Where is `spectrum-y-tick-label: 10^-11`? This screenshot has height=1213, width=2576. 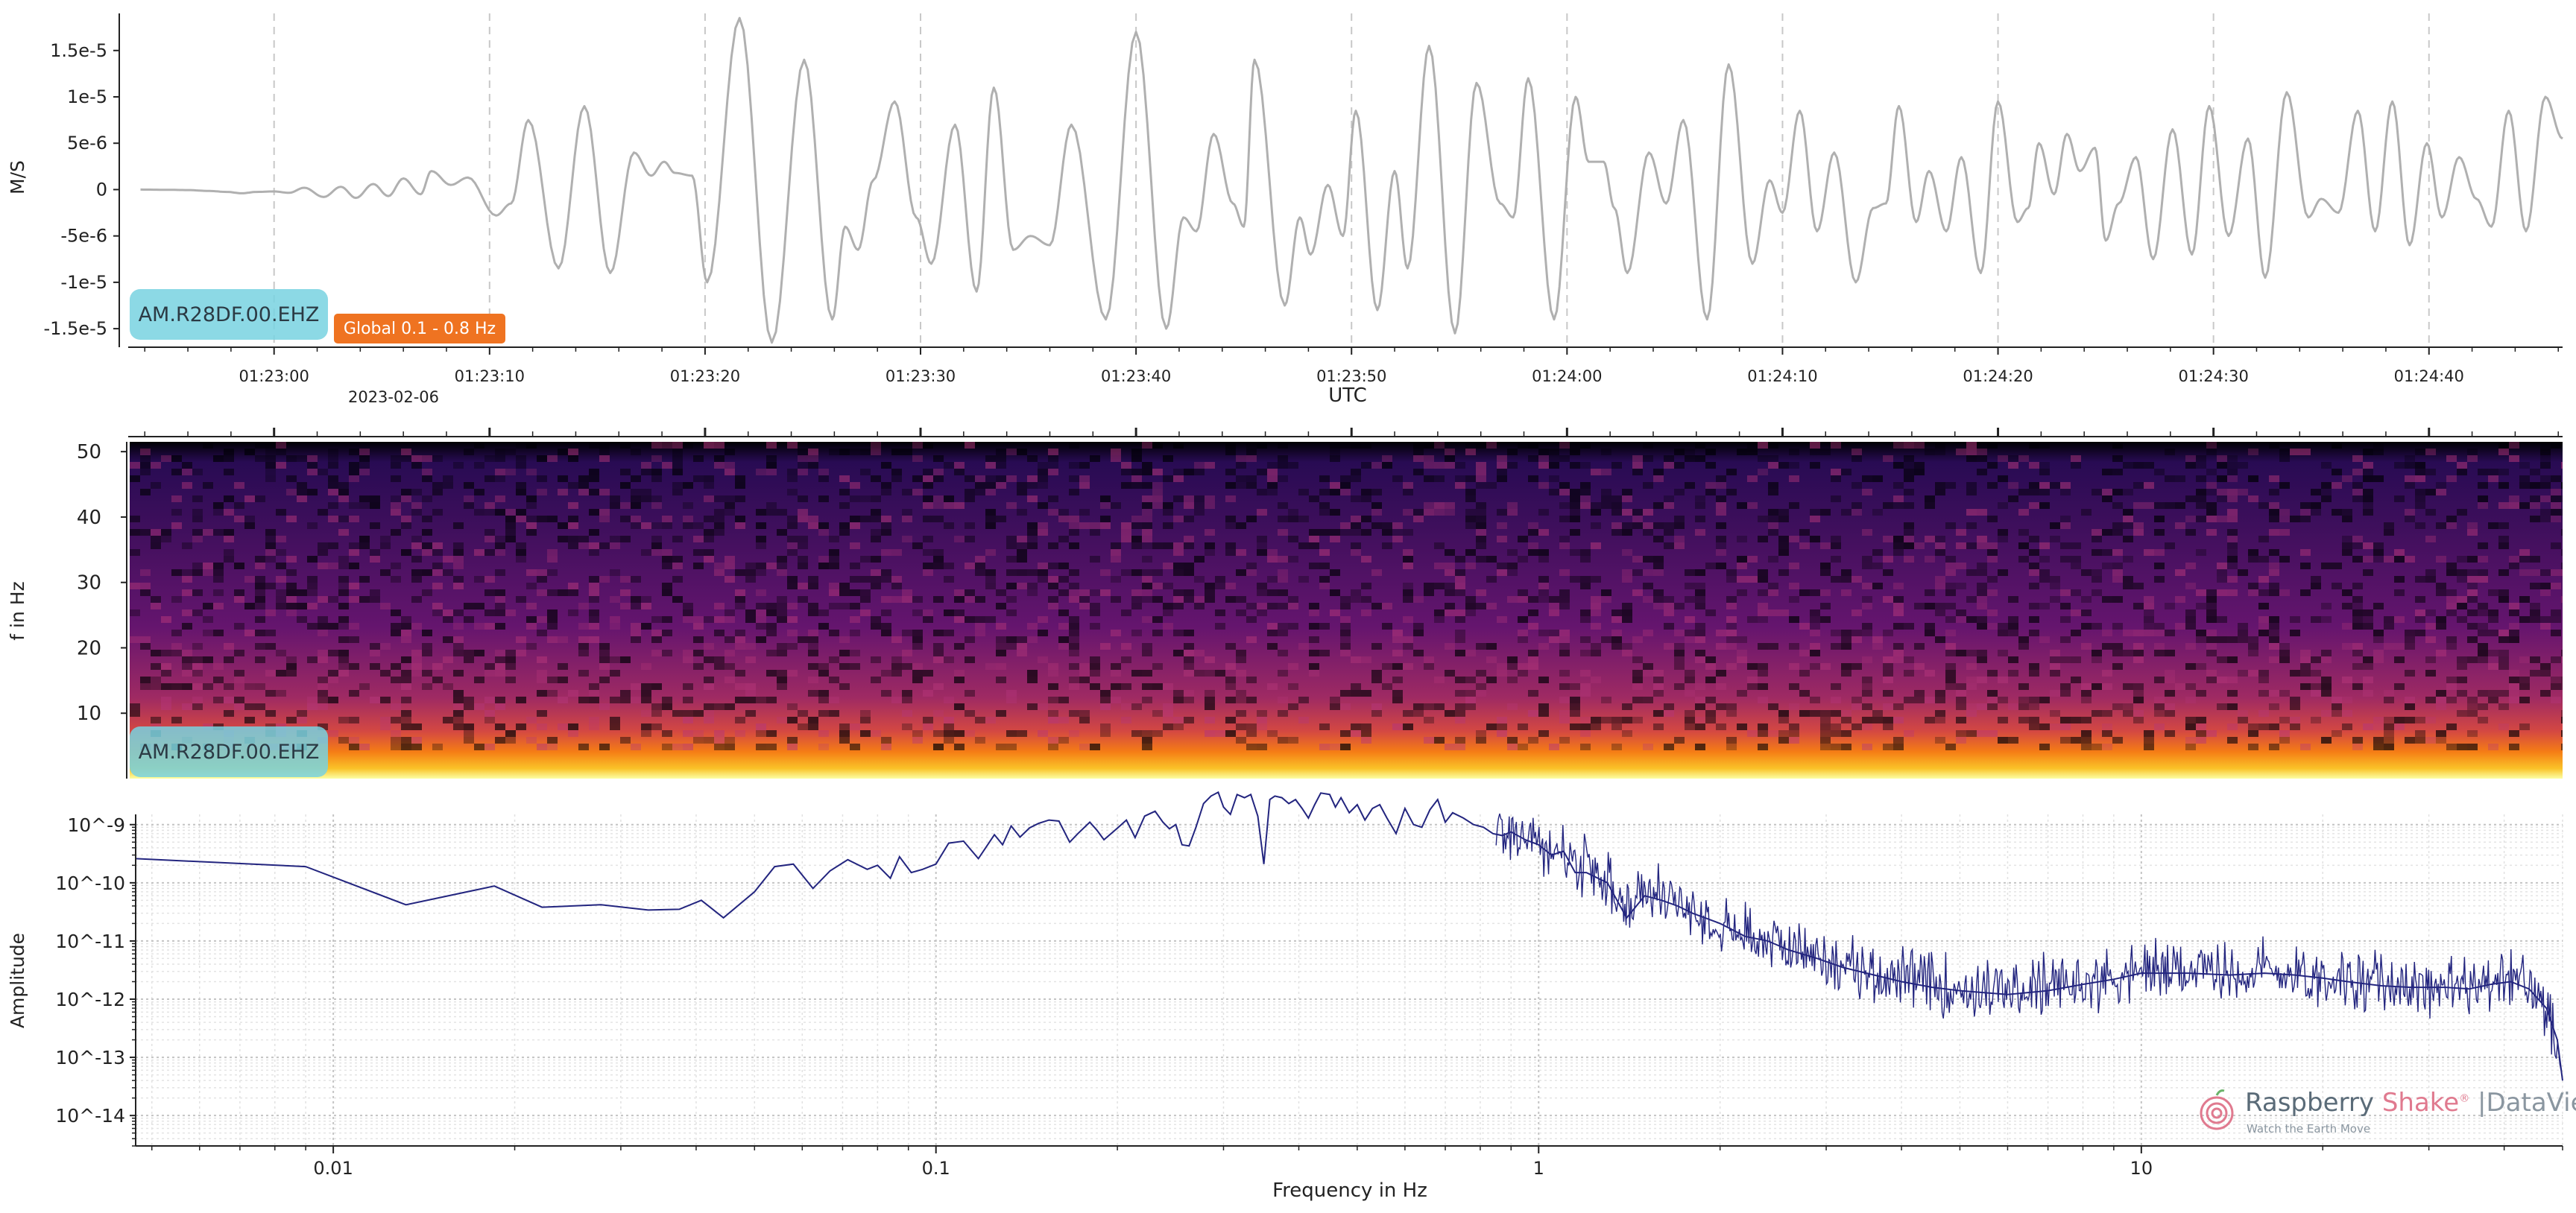
spectrum-y-tick-label: 10^-11 is located at coordinates (90, 941).